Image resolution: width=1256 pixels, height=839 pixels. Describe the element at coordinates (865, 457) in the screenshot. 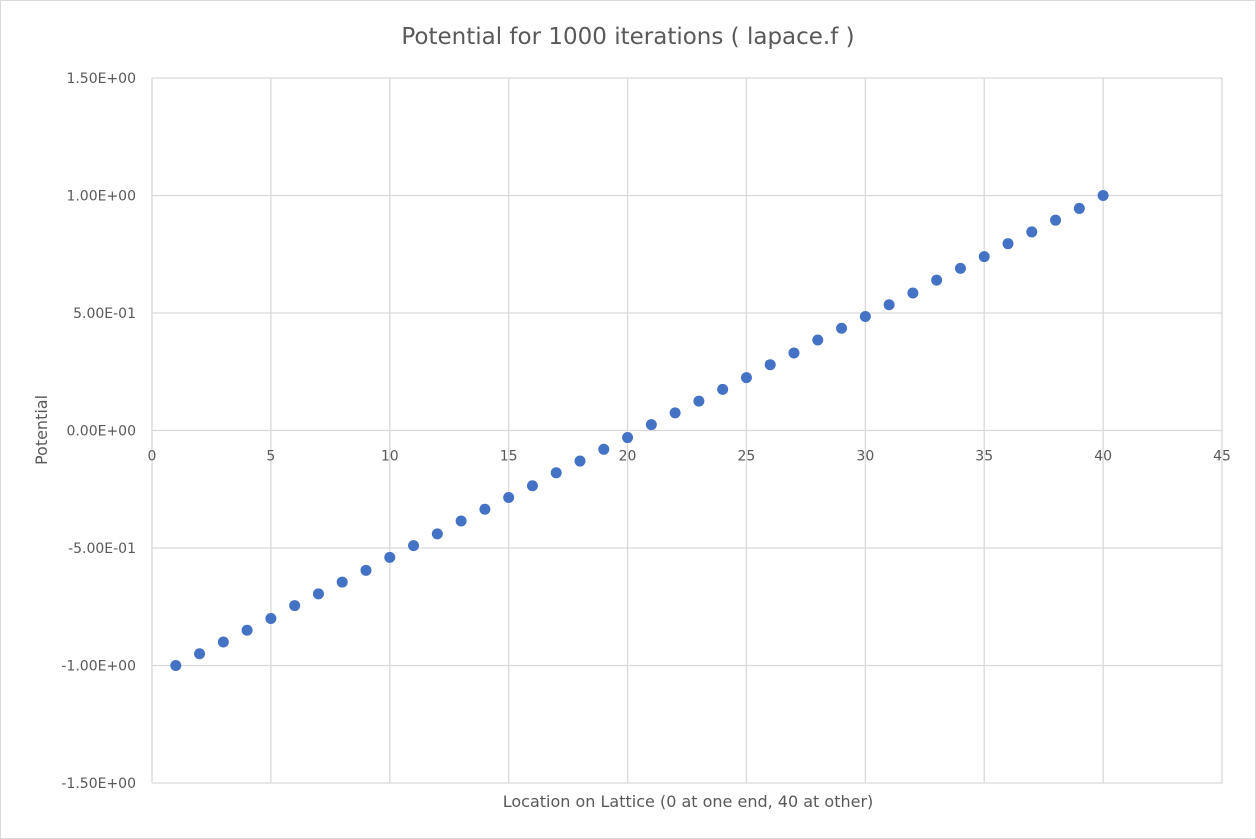

I see `x-tick-label: 30` at that location.